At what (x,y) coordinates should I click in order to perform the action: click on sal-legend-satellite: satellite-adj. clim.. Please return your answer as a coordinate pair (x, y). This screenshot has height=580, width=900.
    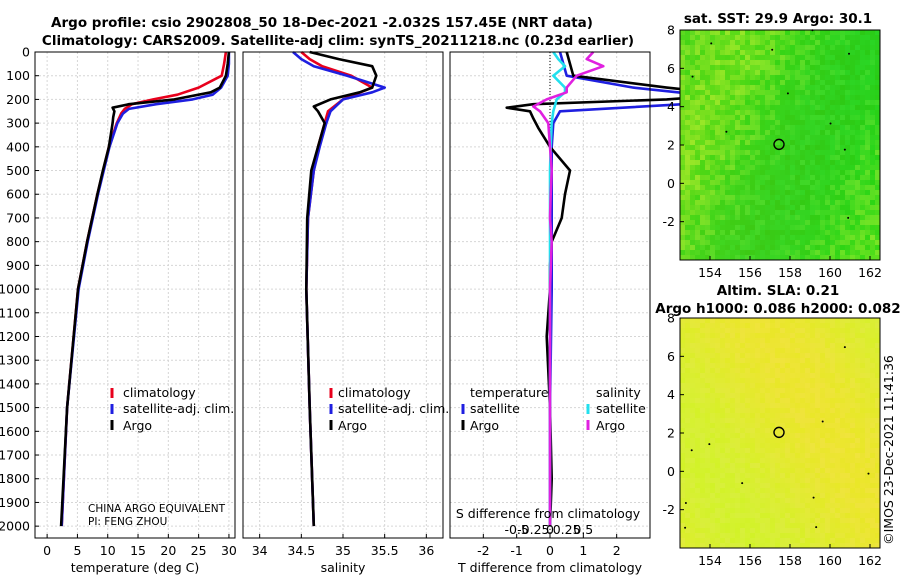
    Looking at the image, I should click on (393, 408).